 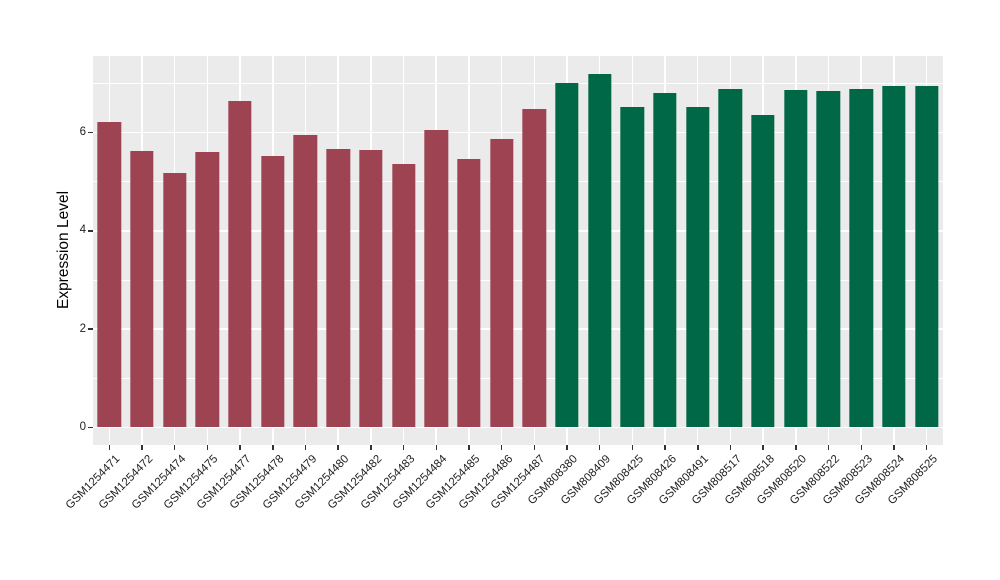 I want to click on x-tick-label: GSM808425, so click(x=618, y=480).